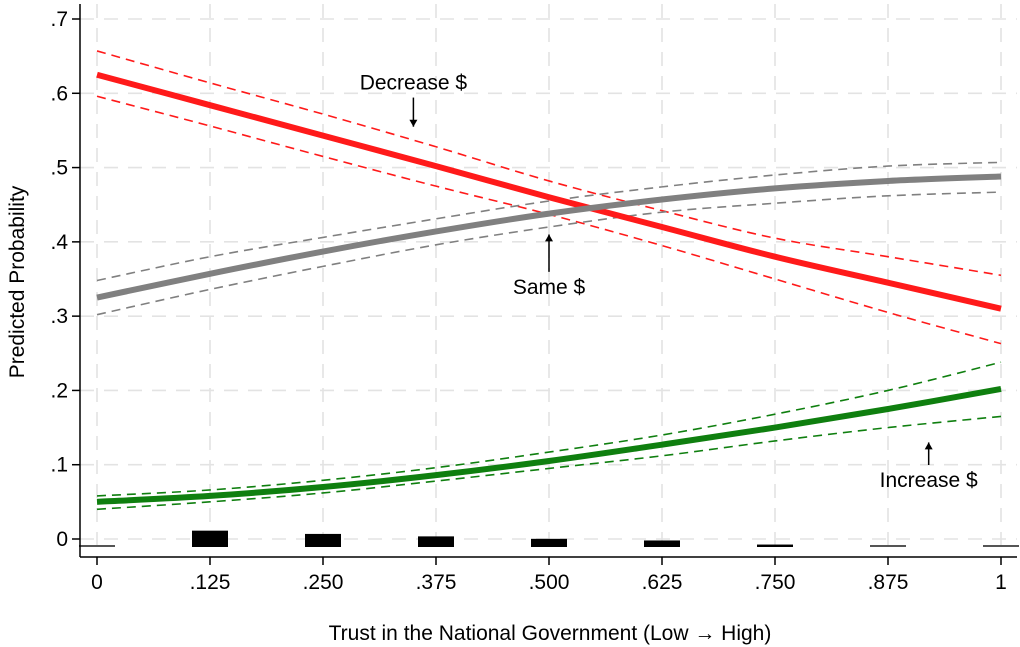 The height and width of the screenshot is (647, 1020). What do you see at coordinates (210, 582) in the screenshot?
I see `x-tick-label: .125` at bounding box center [210, 582].